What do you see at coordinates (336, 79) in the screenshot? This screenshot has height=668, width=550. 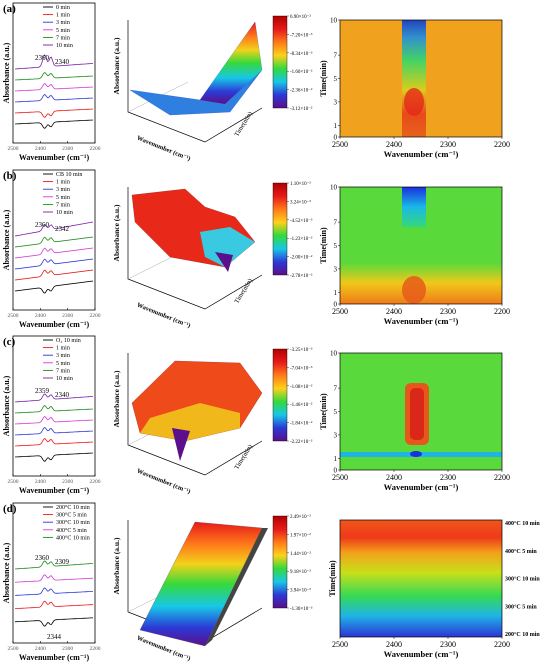 I see `y-tick-label: 5` at bounding box center [336, 79].